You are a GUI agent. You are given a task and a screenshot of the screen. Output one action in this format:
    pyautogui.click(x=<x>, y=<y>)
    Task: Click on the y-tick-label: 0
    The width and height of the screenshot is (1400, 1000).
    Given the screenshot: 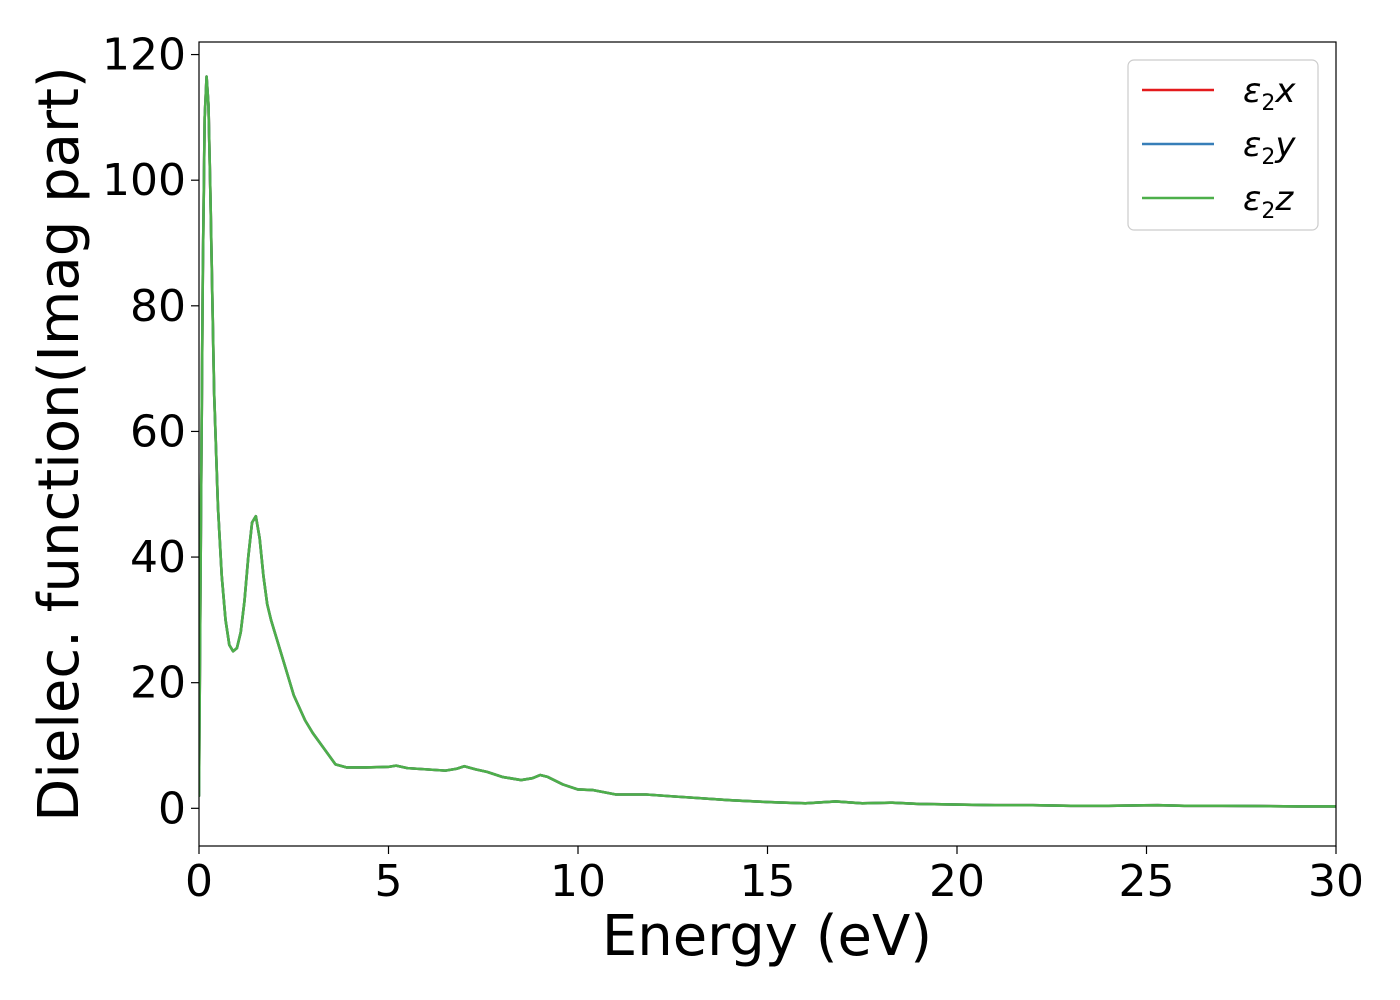 What is the action you would take?
    pyautogui.click(x=172, y=808)
    